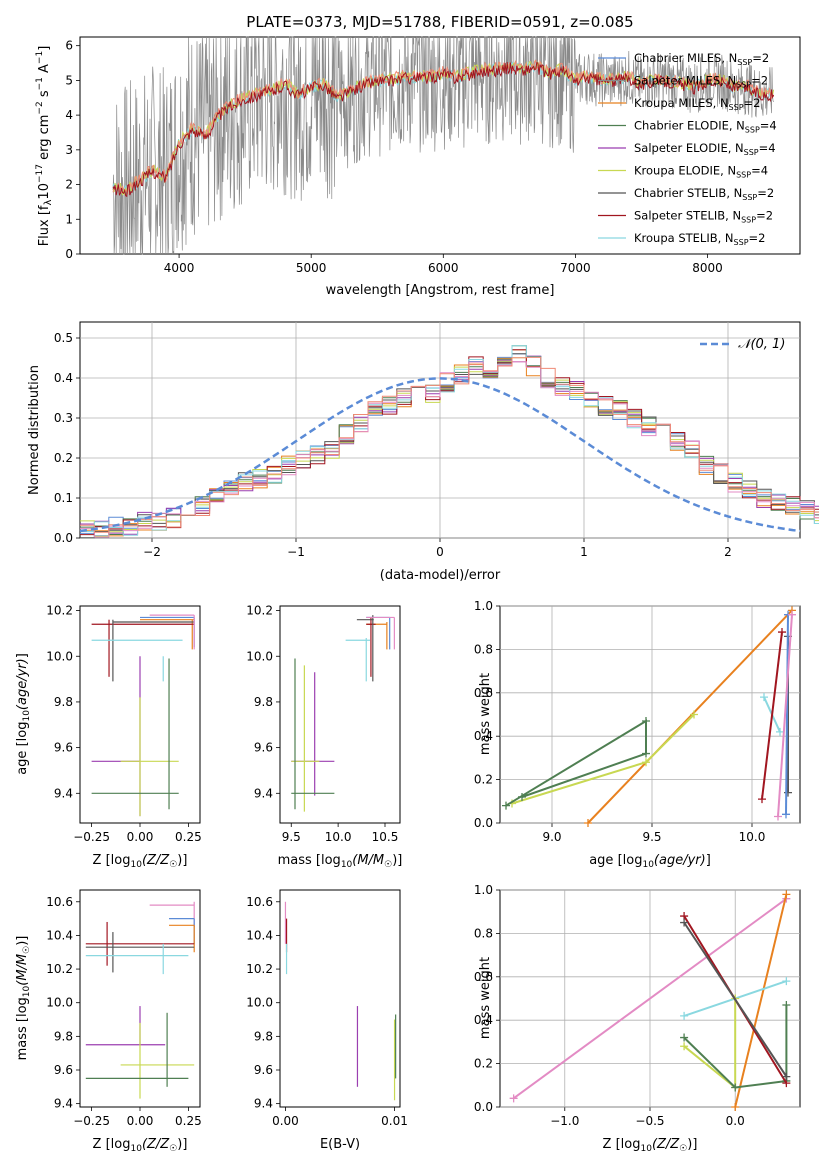 This screenshot has width=819, height=1170. I want to click on y-tick-label: 10.4, so click(59, 935).